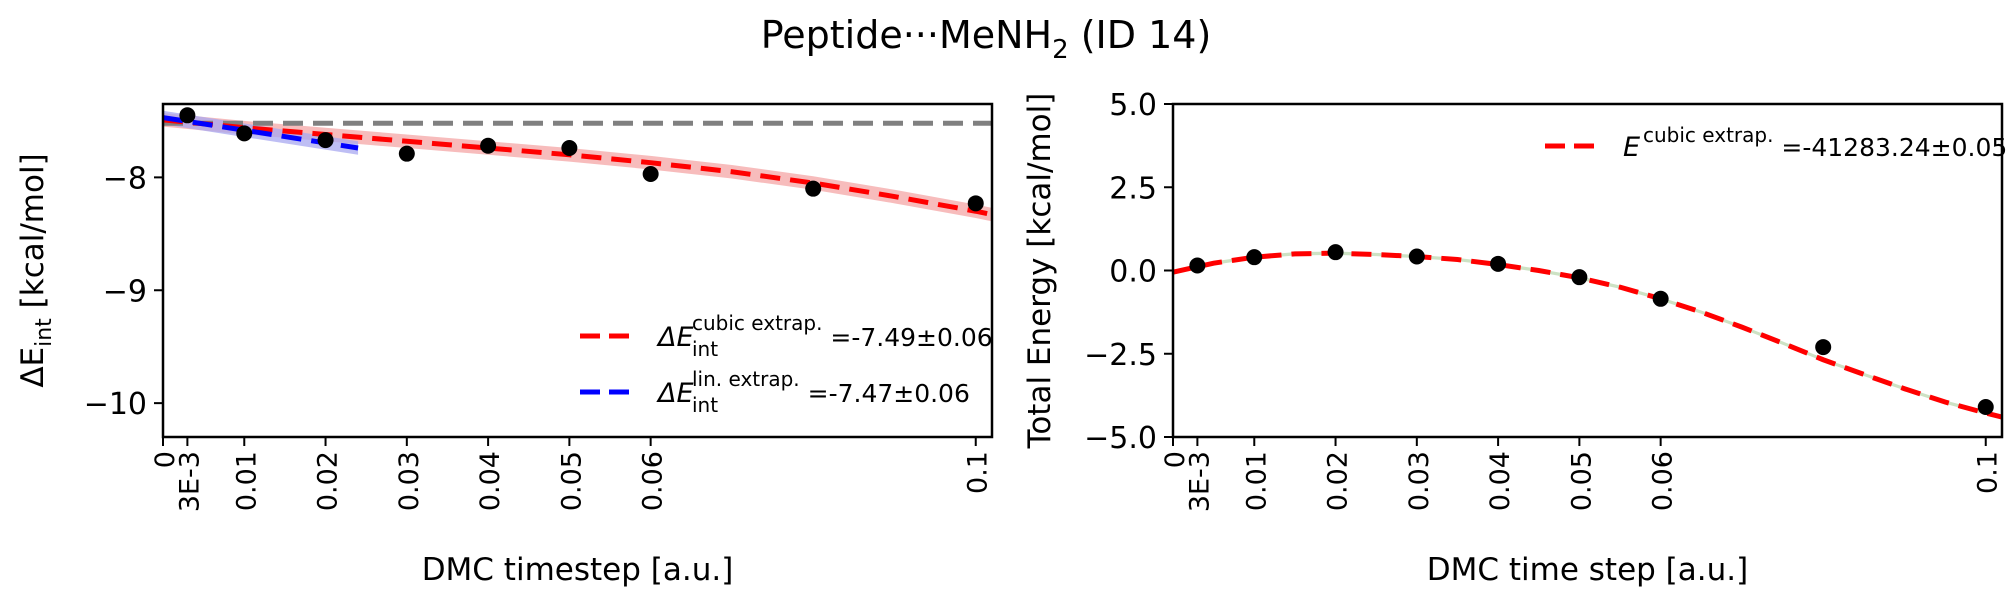 The height and width of the screenshot is (600, 2007). What do you see at coordinates (1040, 271) in the screenshot?
I see `y-axis-label: Total Energy [kcal/mol]` at bounding box center [1040, 271].